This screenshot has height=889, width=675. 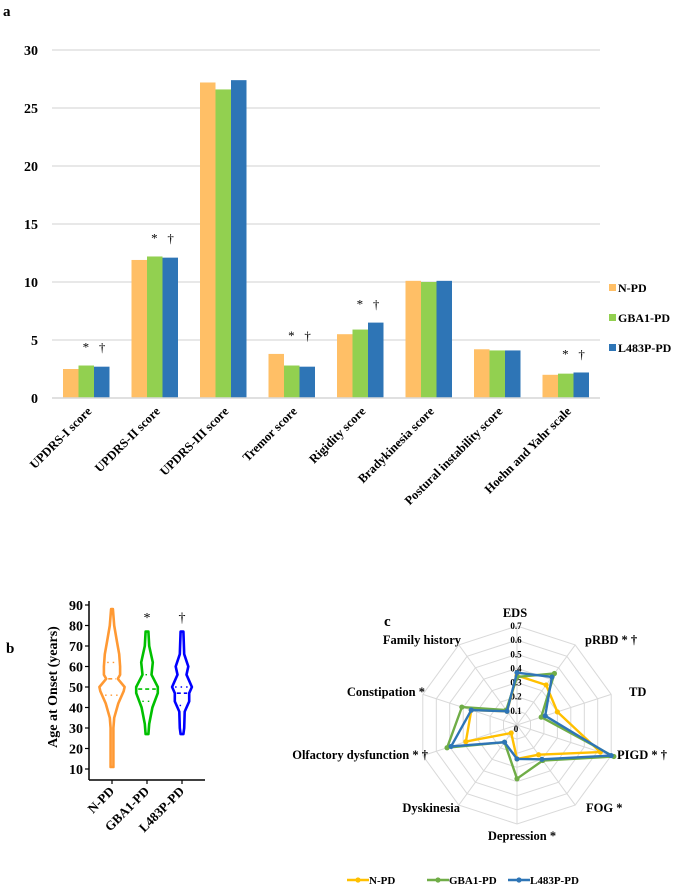 What do you see at coordinates (360, 755) in the screenshot?
I see `radar-axis-label: Olfactory dysfunction * †` at bounding box center [360, 755].